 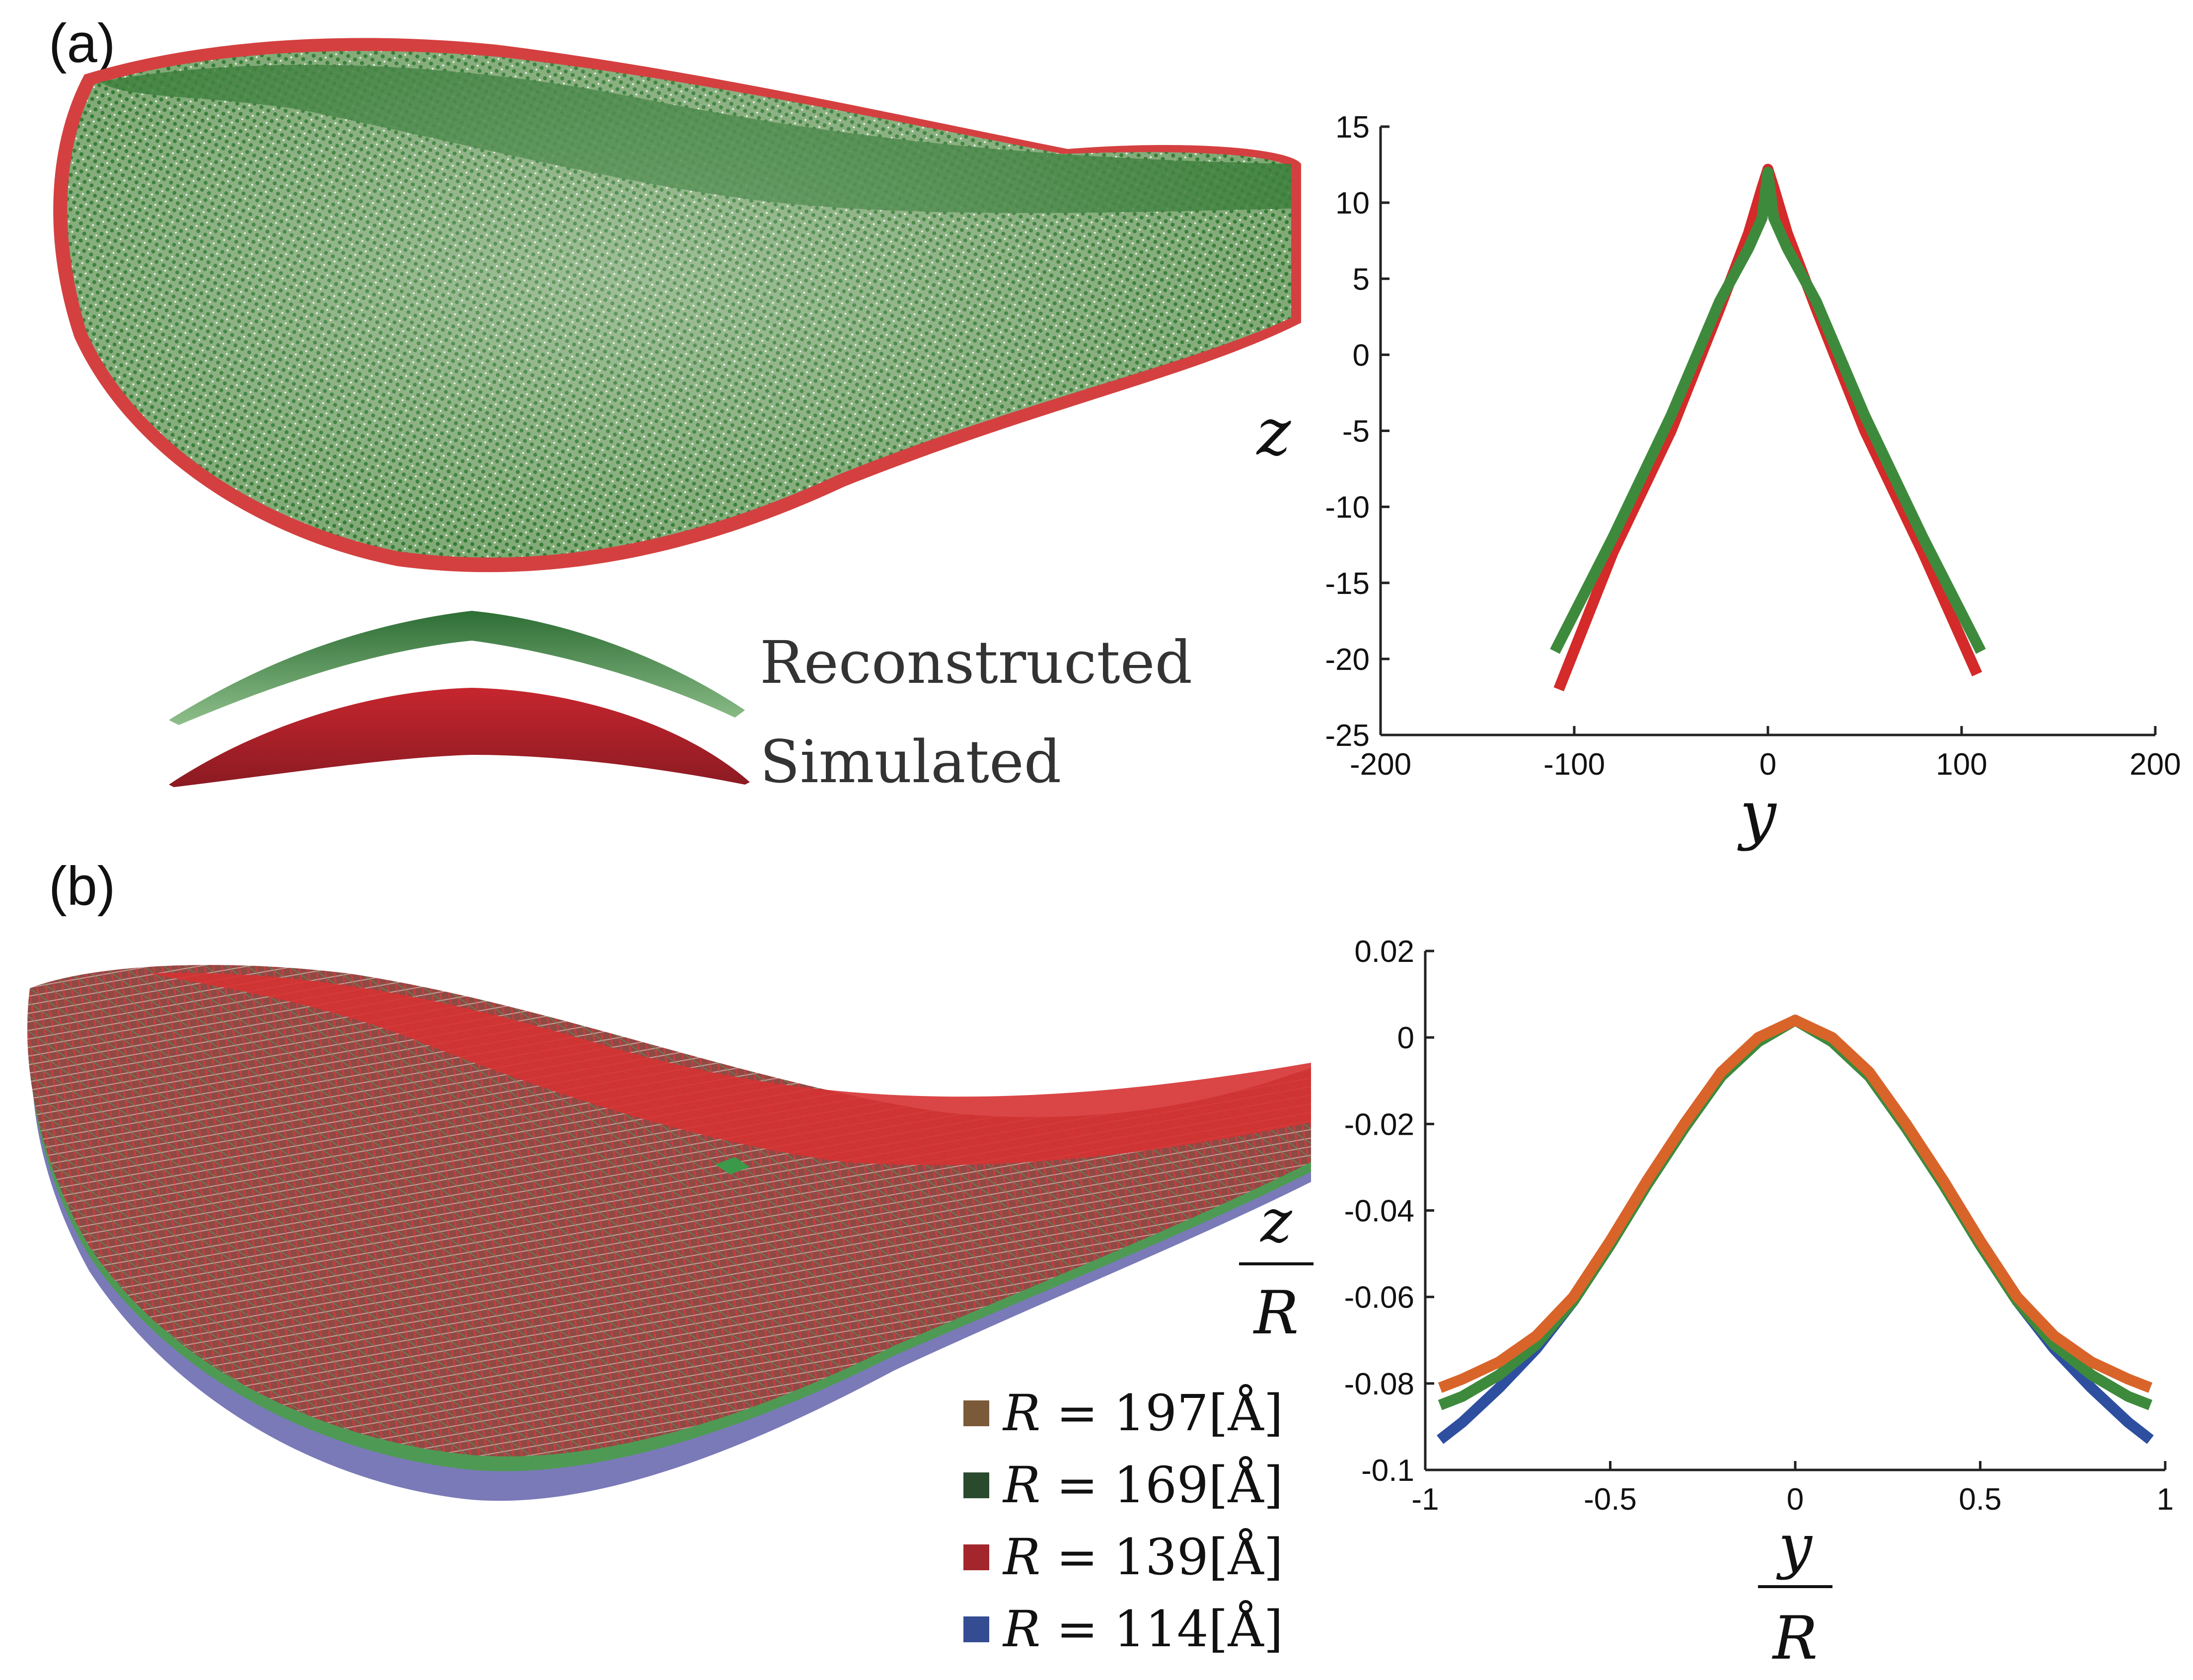 What do you see at coordinates (1405, 1038) in the screenshot?
I see `chart-b-ytick-label: 0` at bounding box center [1405, 1038].